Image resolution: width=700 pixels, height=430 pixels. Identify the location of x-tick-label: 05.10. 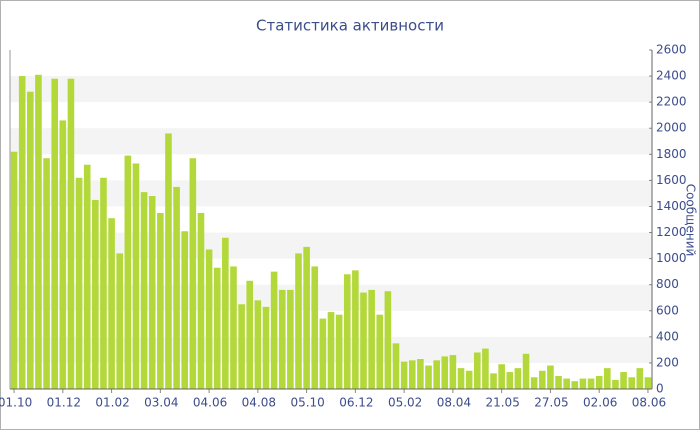
(307, 403).